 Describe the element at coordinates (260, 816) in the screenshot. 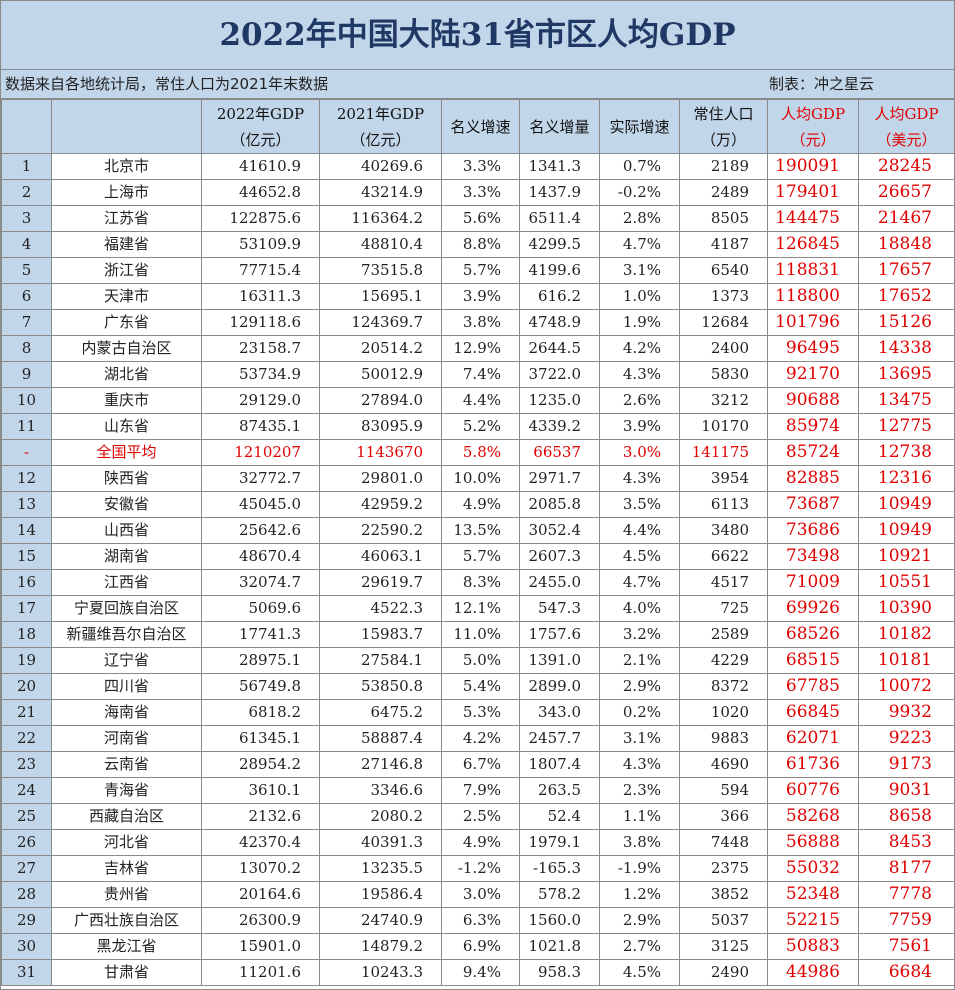

I see `row-gdp-2022: 2132.6` at that location.